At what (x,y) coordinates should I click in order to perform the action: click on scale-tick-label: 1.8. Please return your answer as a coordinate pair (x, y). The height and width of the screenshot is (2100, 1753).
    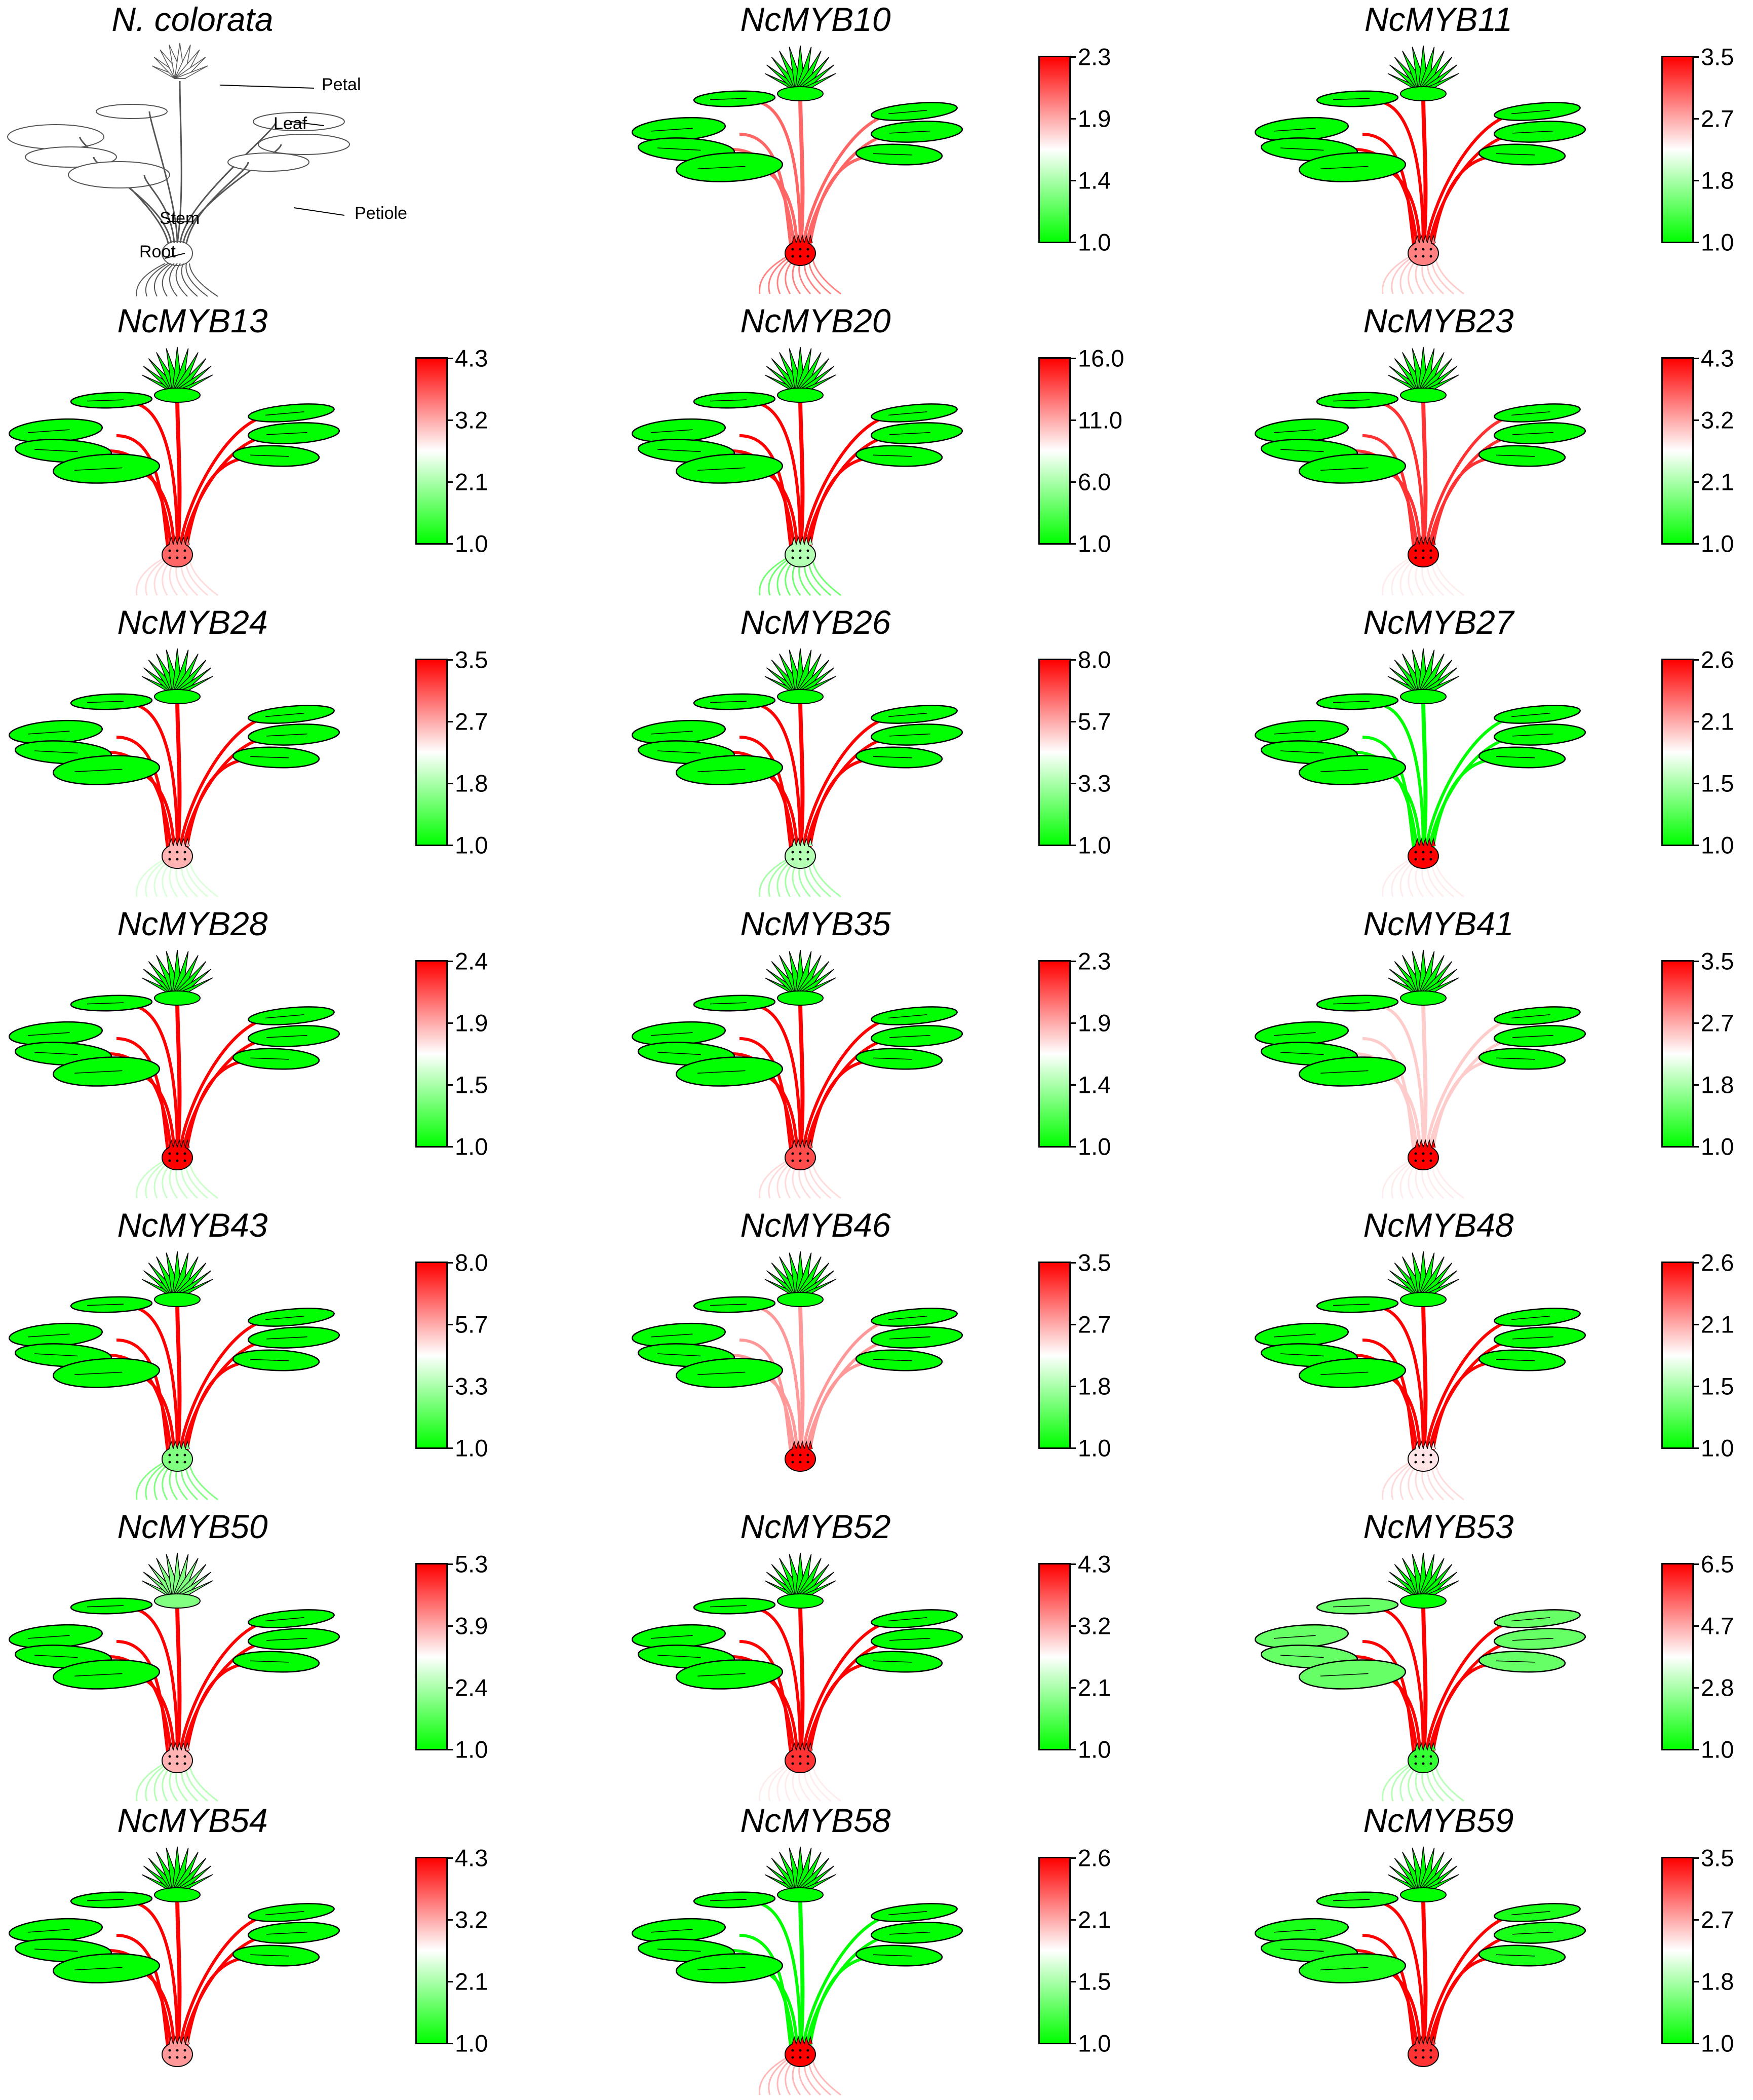
    Looking at the image, I should click on (1717, 1981).